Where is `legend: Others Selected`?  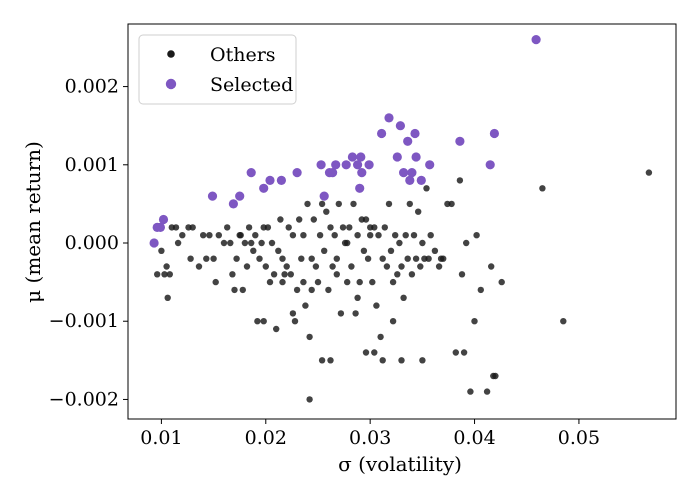 legend: Others Selected is located at coordinates (217, 69).